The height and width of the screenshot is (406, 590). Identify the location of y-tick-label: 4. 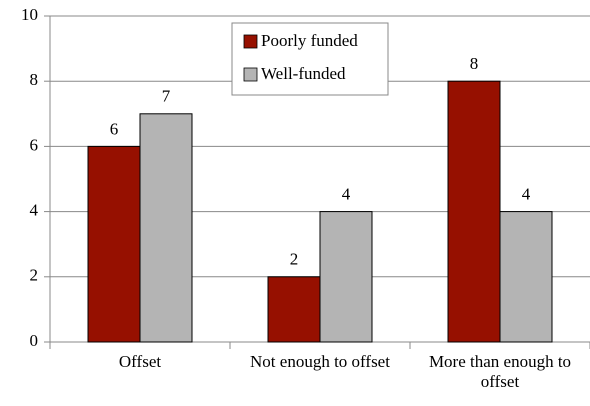
(34, 210).